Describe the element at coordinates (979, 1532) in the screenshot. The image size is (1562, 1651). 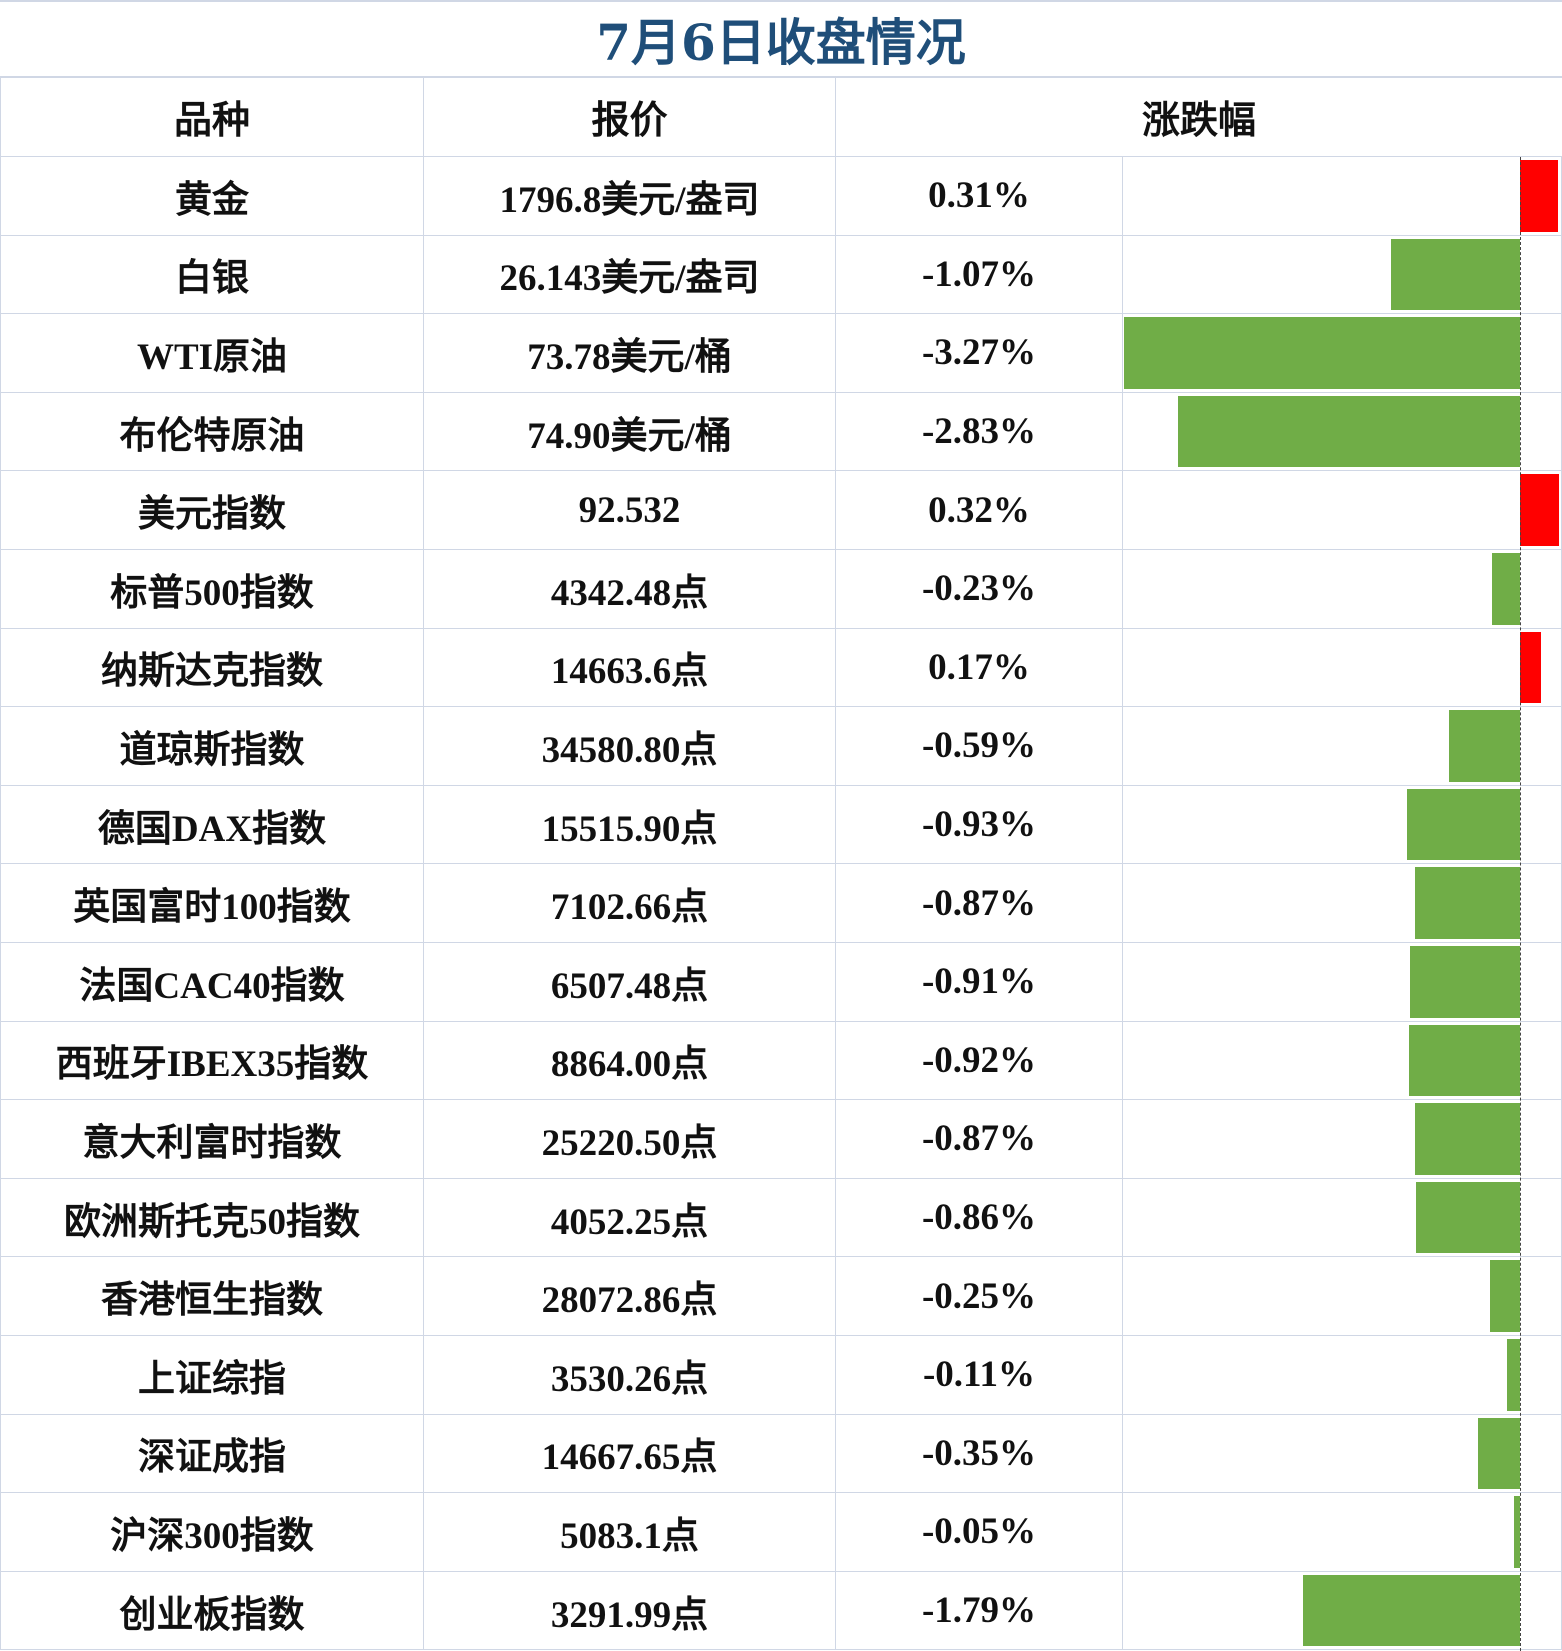
I see `item-change: -0.05%` at that location.